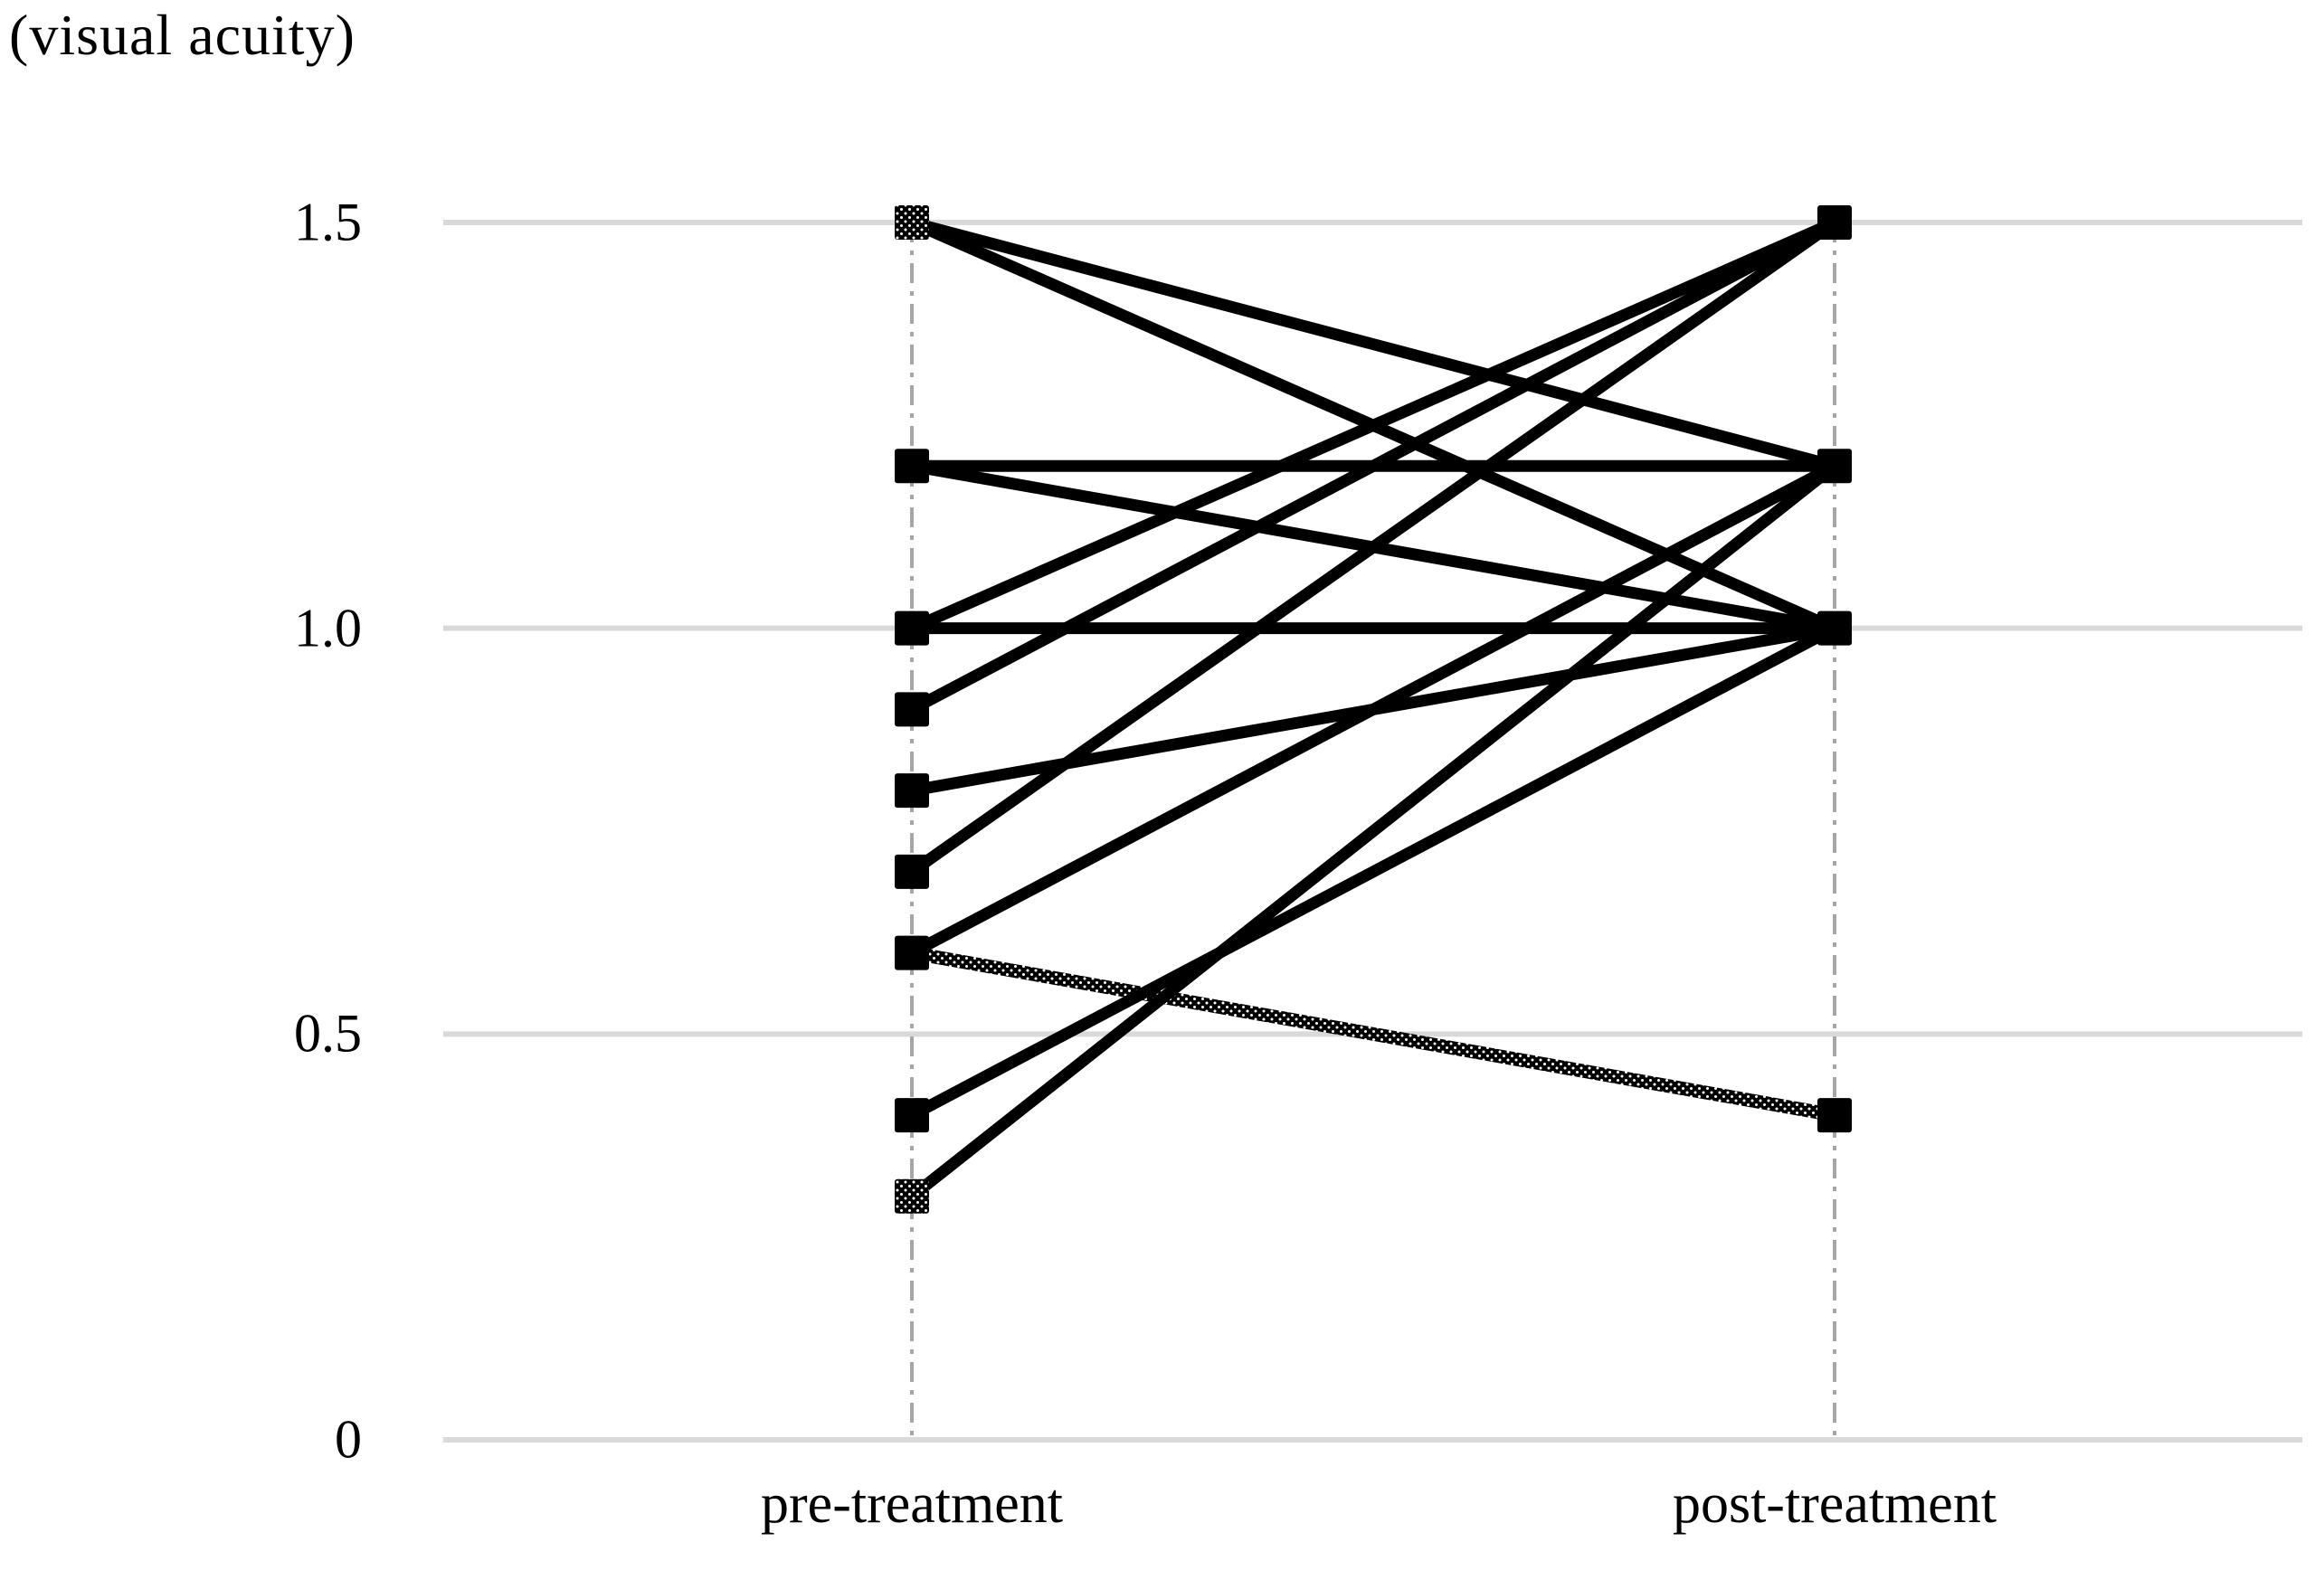 This screenshot has width=2324, height=1580. I want to click on y-tick-label: 1.0, so click(328, 628).